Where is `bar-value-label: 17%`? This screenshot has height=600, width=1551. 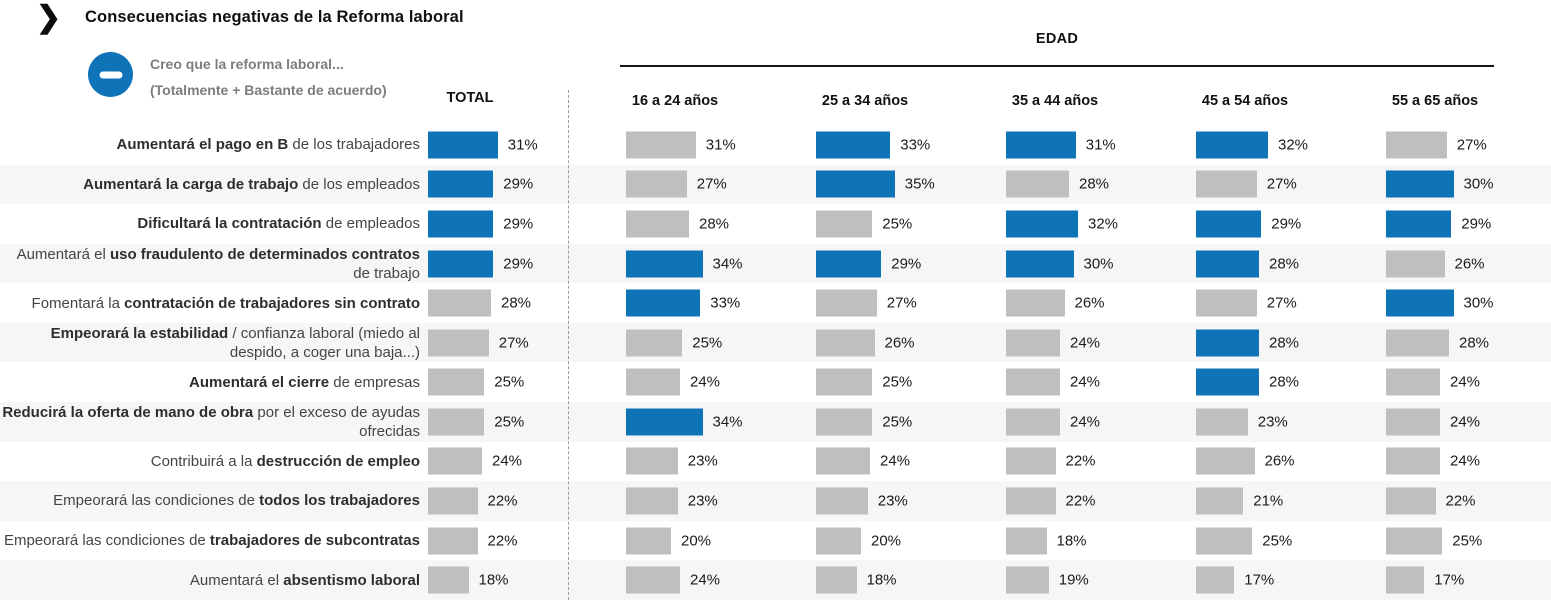
bar-value-label: 17% is located at coordinates (1449, 580).